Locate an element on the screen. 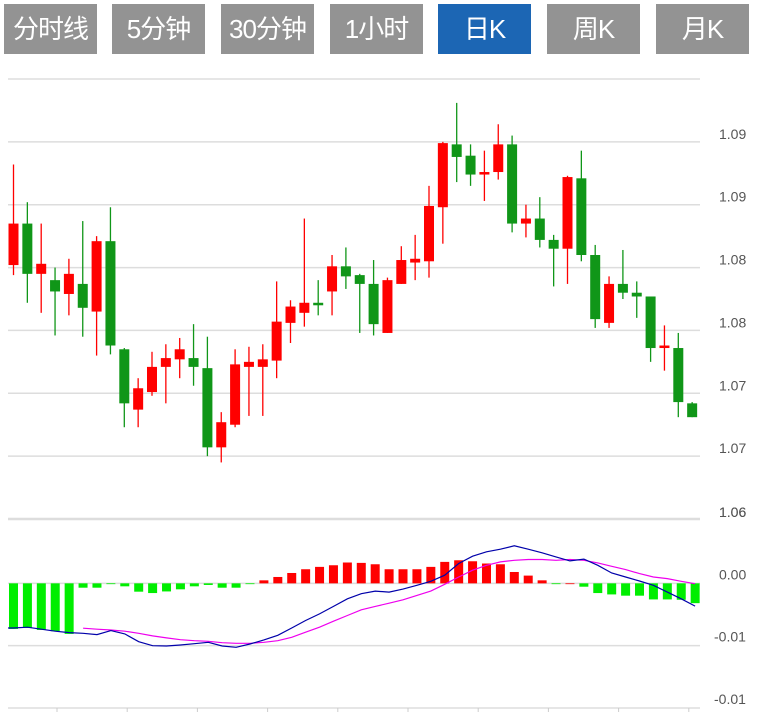 Image resolution: width=772 pixels, height=712 pixels. macd-axis-label: 0.00 is located at coordinates (732, 574).